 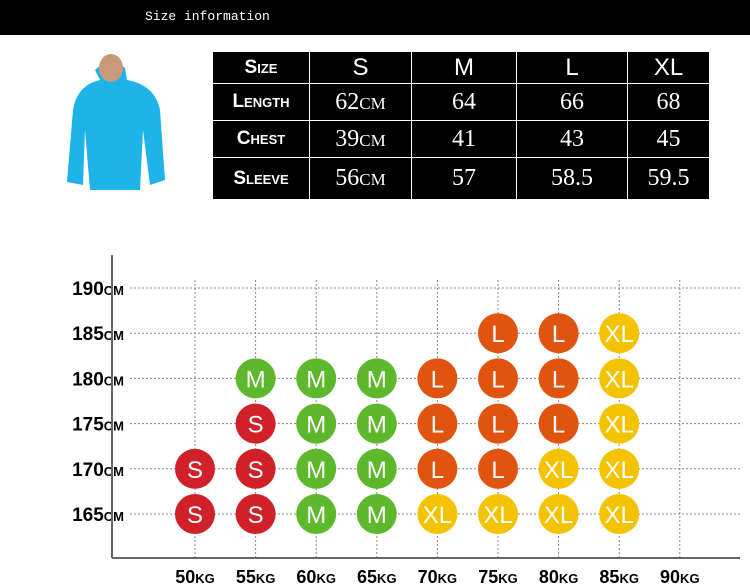 What do you see at coordinates (619, 577) in the screenshot?
I see `x-label: 85kg` at bounding box center [619, 577].